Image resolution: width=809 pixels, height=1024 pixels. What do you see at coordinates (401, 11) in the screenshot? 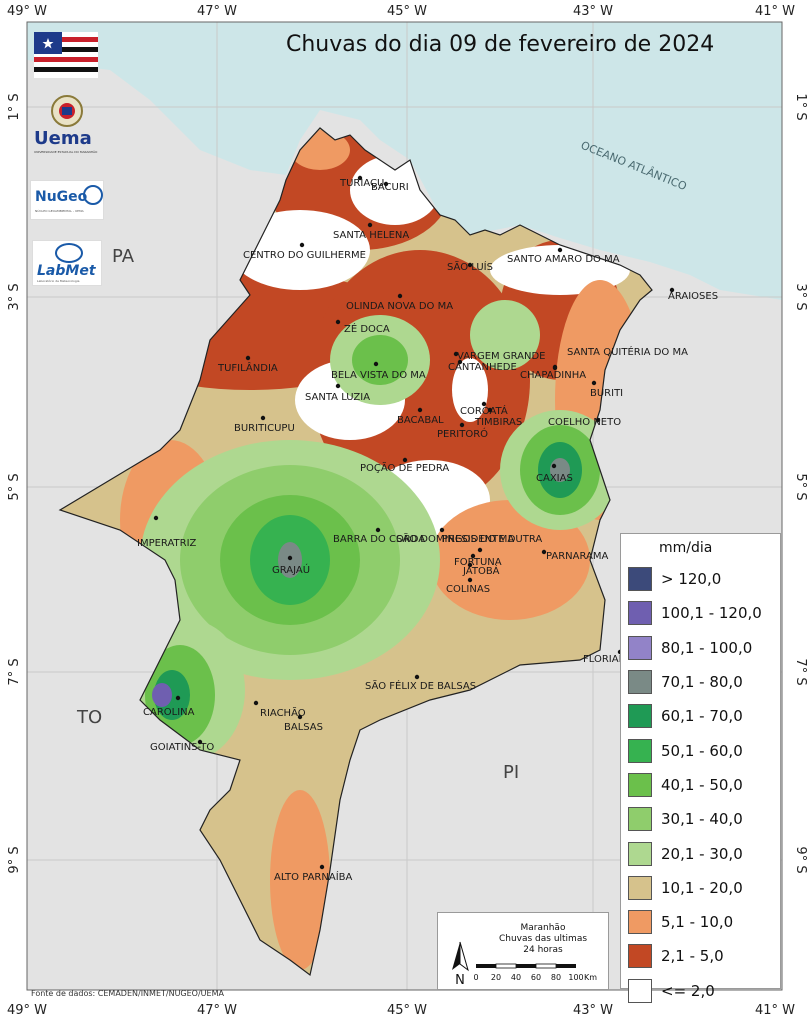
I see `axis-top: 49° W 47° W 45° W 43° W 41° W` at bounding box center [401, 11].